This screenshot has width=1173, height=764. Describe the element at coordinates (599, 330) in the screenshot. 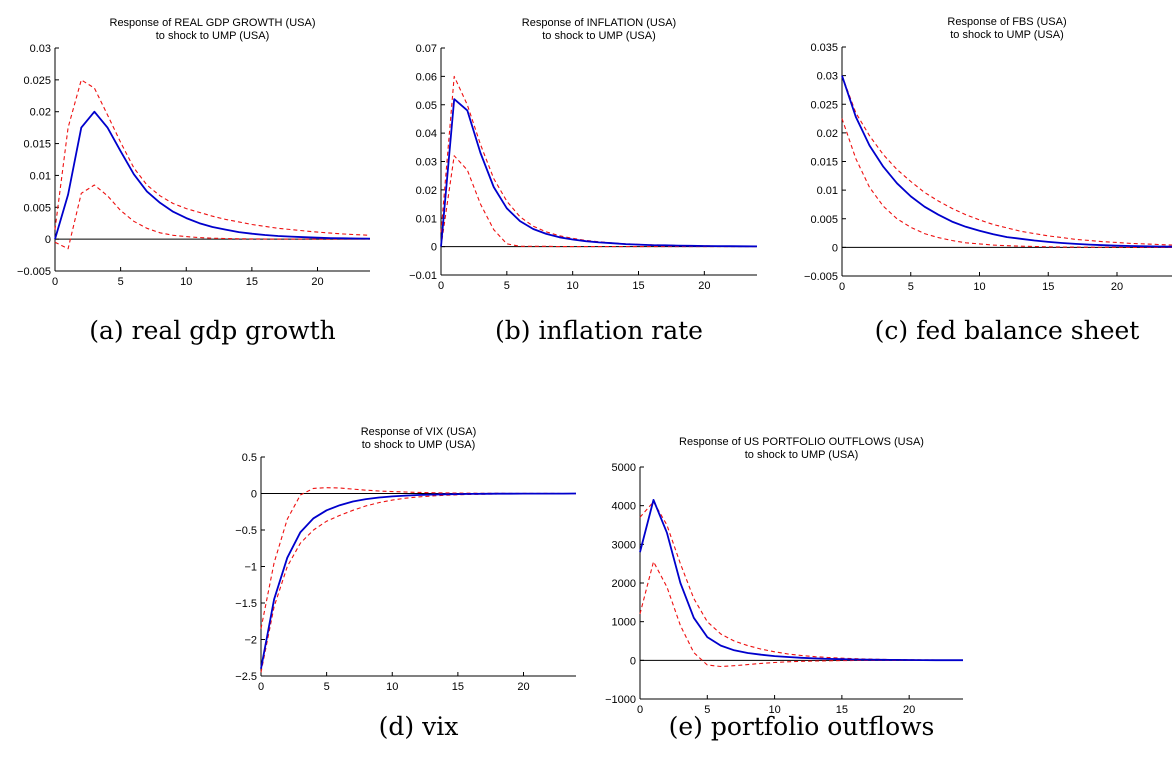

I see `caption-b: (b) inflation rate` at that location.